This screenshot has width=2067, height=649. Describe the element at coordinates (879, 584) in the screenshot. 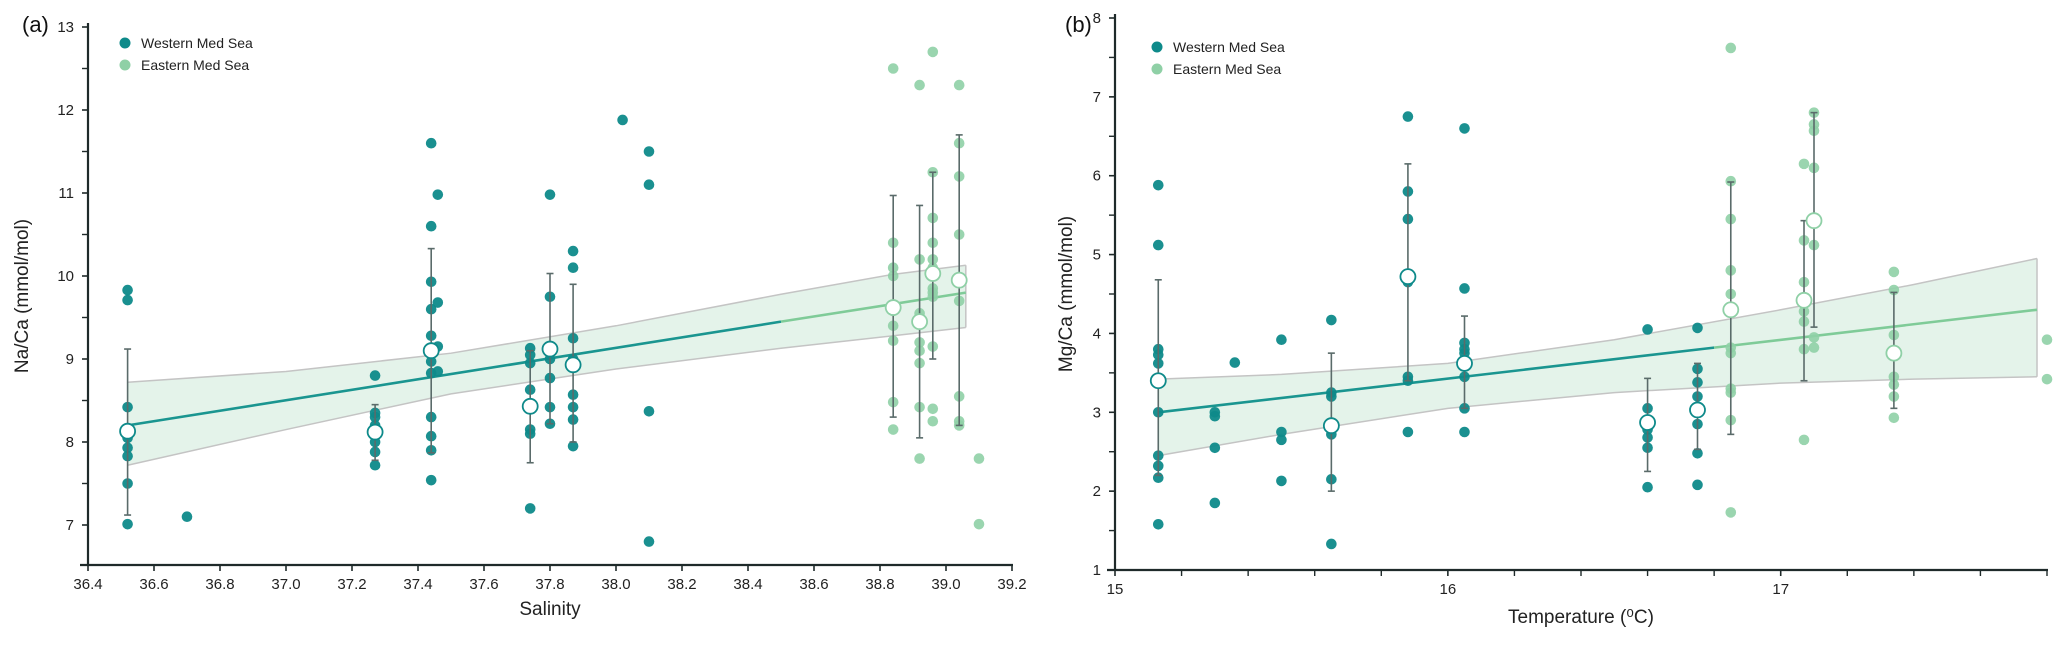

I see `x-tick-label: 38.8` at that location.